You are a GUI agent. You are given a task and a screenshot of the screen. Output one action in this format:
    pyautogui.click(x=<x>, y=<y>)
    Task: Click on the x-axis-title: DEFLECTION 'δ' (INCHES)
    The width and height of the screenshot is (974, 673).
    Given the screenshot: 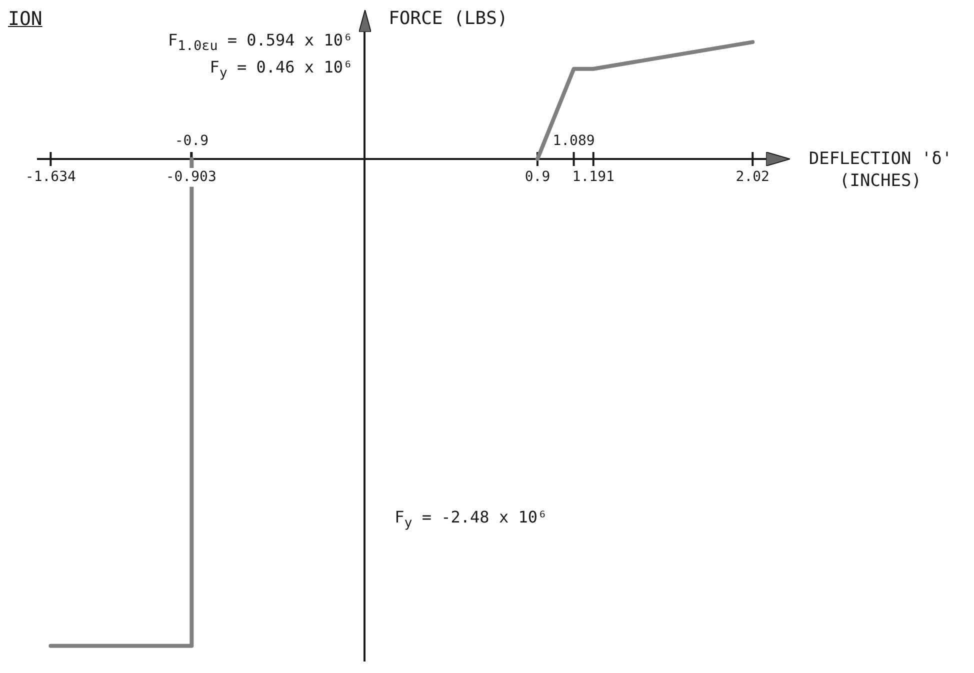 What is the action you would take?
    pyautogui.click(x=881, y=170)
    